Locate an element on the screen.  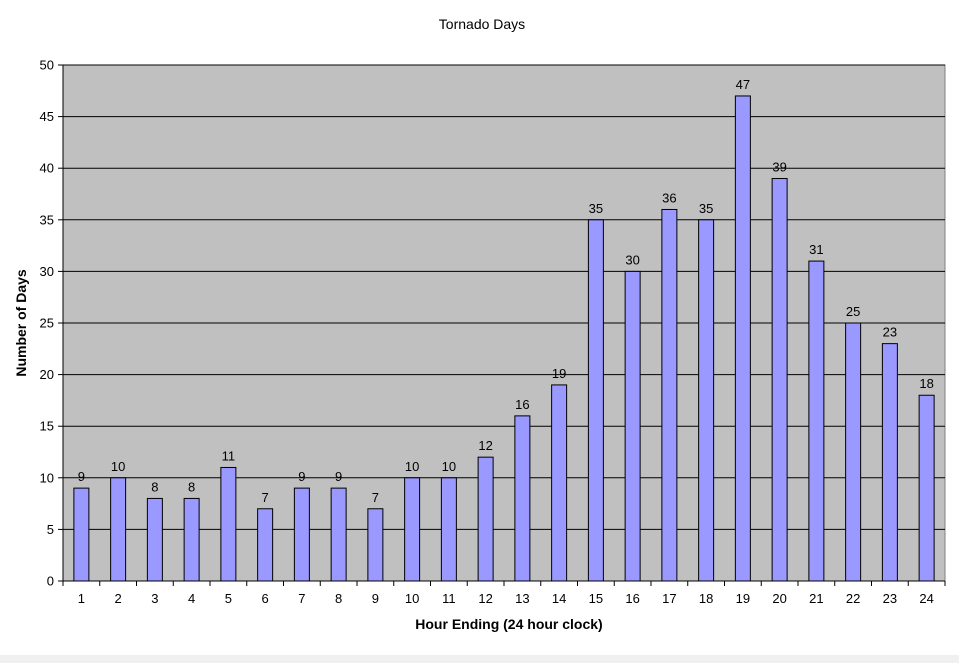
y-tick-label: 35 is located at coordinates (47, 219).